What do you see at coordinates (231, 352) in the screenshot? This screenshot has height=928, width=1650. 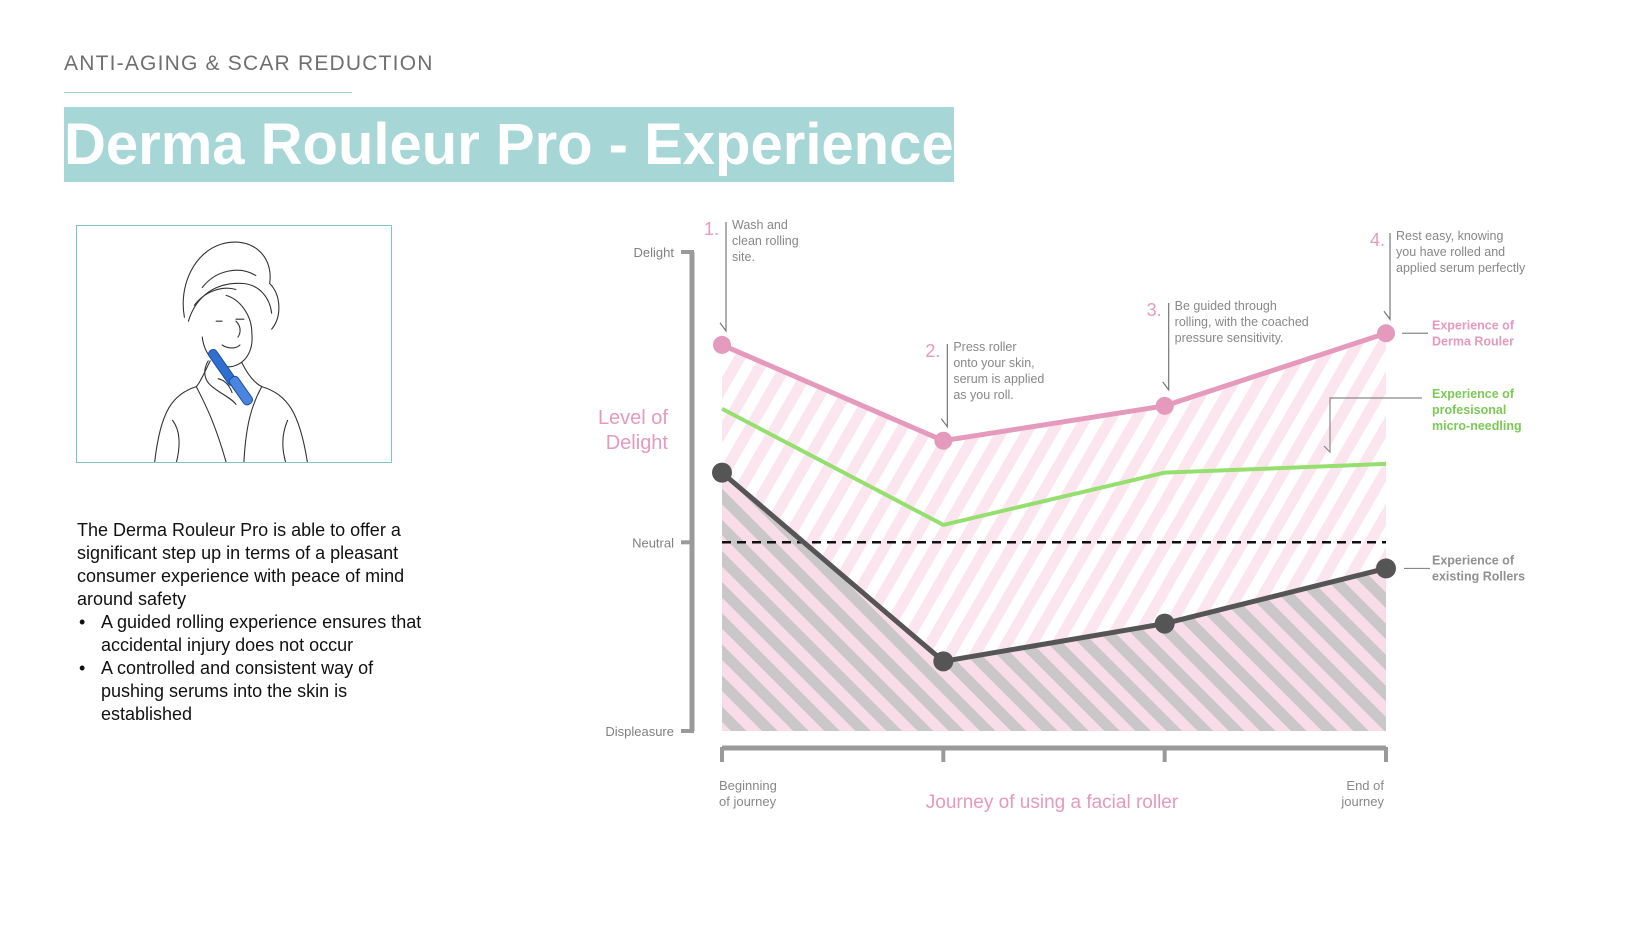 I see `woman-with-towel-using-facial-roller-sketch` at bounding box center [231, 352].